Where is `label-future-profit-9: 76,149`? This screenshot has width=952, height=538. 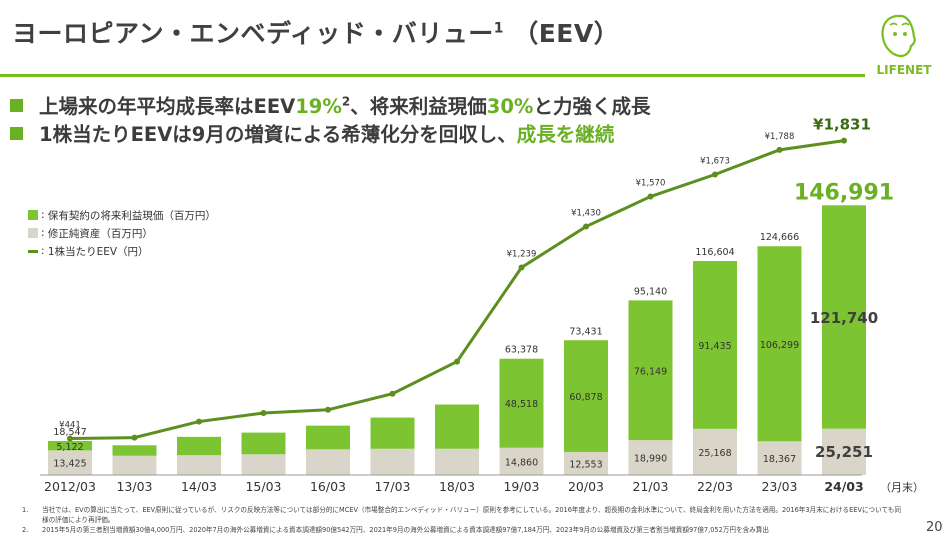
label-future-profit-9: 76,149 is located at coordinates (650, 371).